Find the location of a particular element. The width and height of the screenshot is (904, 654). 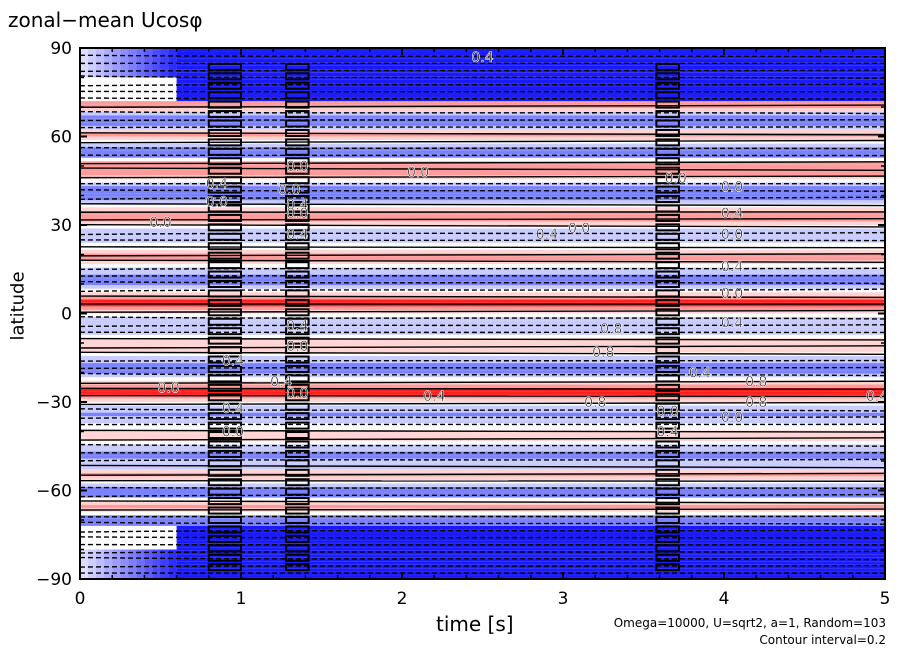

x-tick-label: 3 is located at coordinates (563, 599).